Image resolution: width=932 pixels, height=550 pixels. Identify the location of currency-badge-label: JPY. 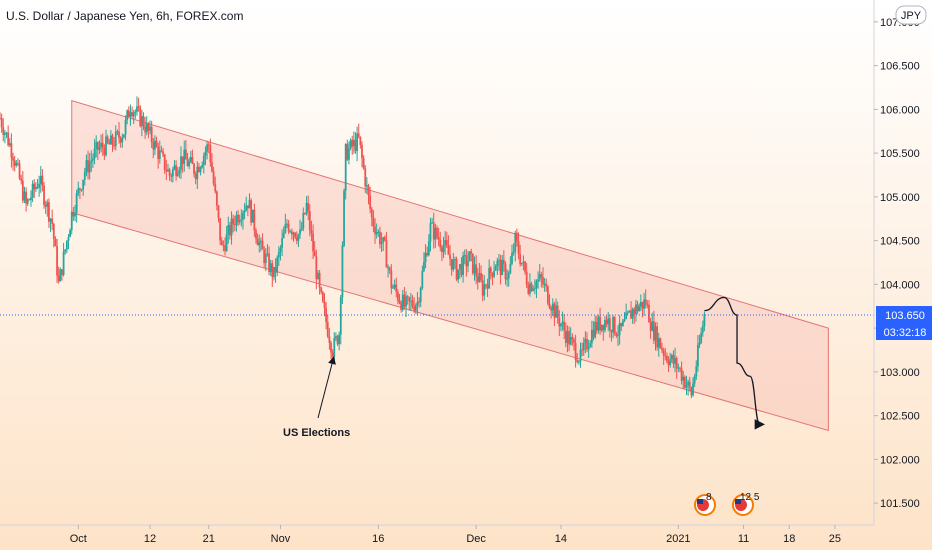
(911, 16).